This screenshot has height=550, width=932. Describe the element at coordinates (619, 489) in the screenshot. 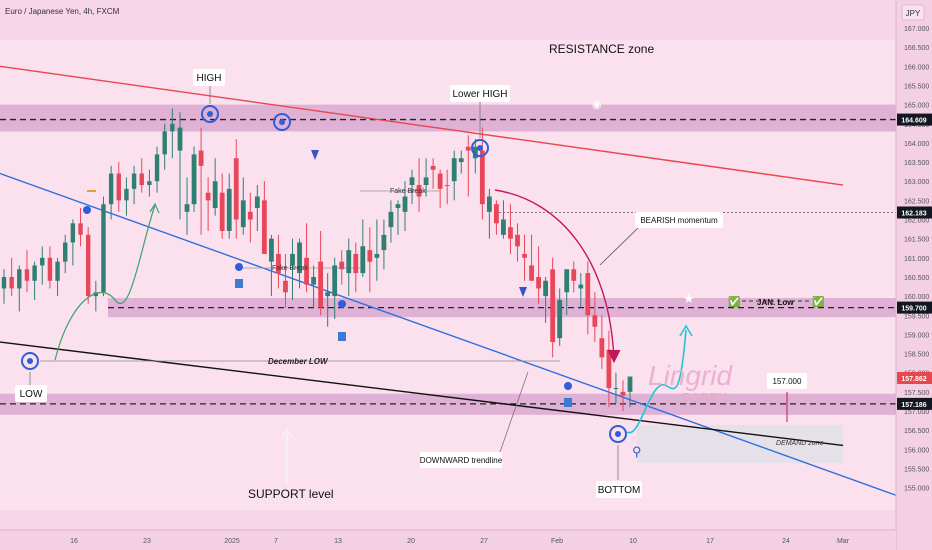

I see `bottom-label-box` at that location.